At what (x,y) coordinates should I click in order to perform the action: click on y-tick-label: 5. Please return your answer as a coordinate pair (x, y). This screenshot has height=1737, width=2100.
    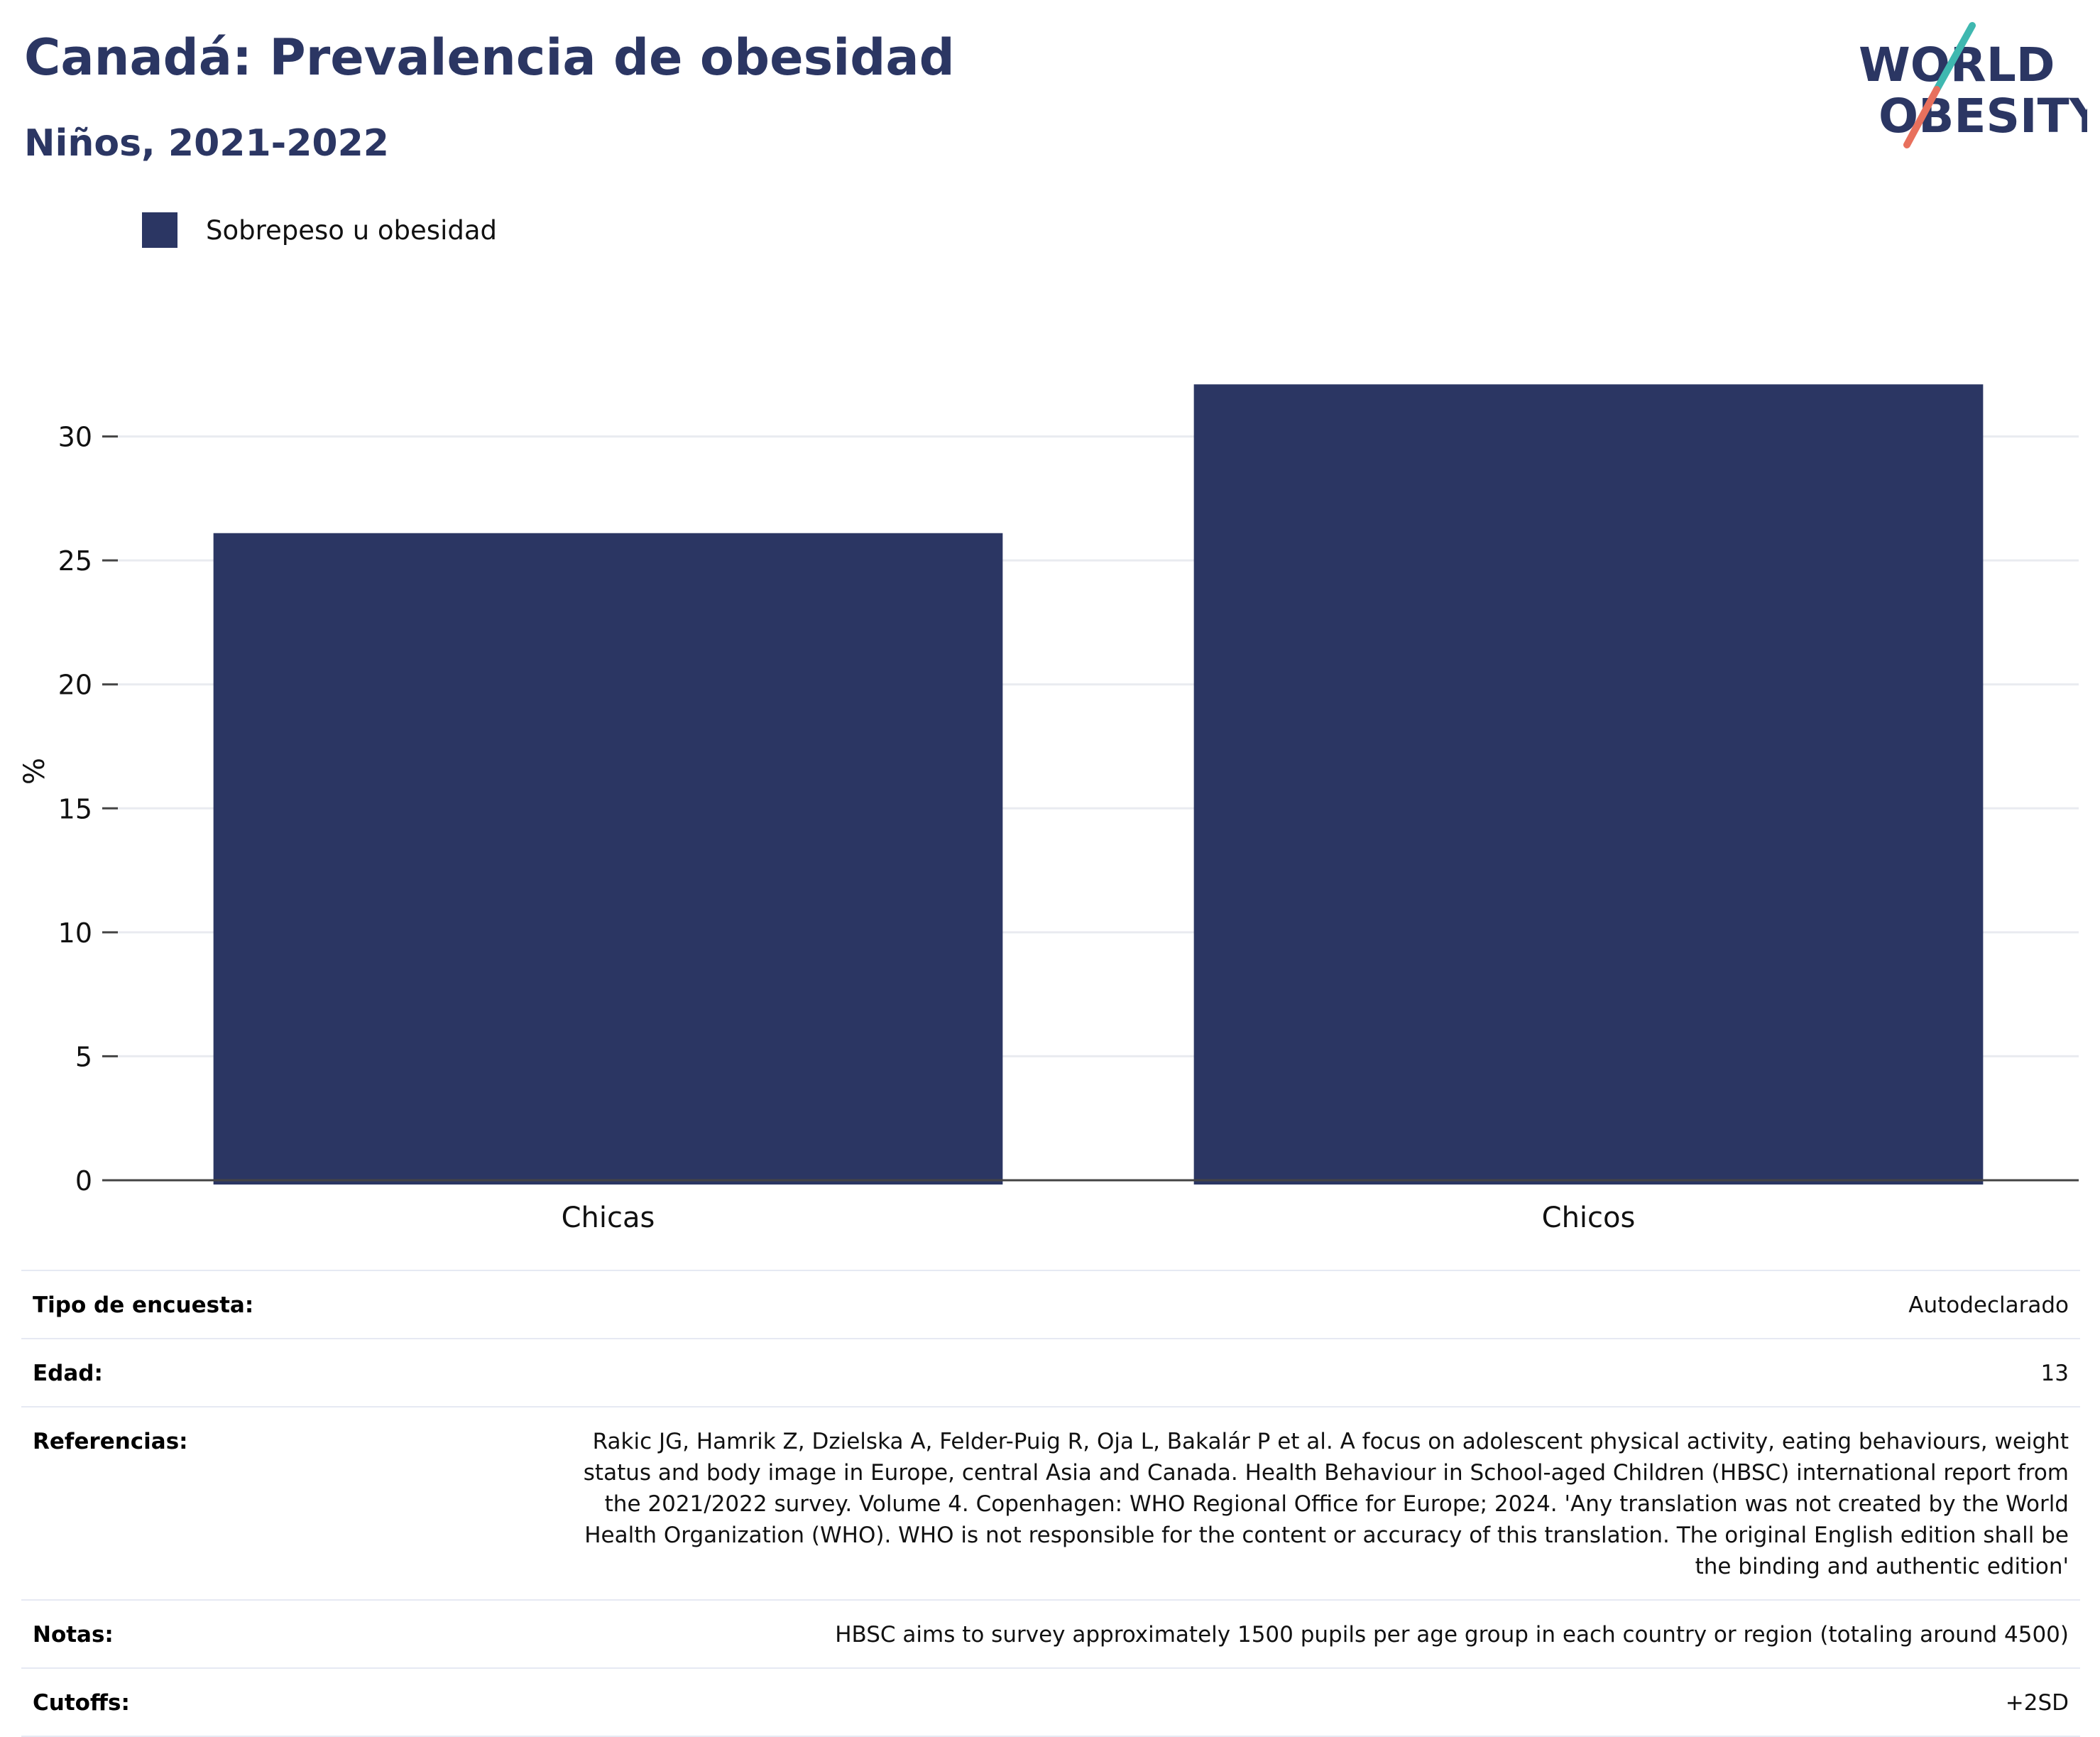
    Looking at the image, I should click on (83, 1056).